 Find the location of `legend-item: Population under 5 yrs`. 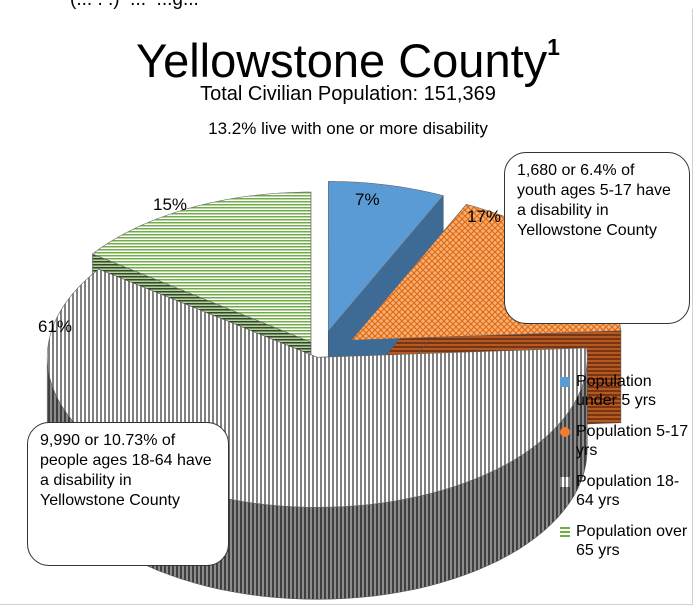

legend-item: Population under 5 yrs is located at coordinates (624, 392).